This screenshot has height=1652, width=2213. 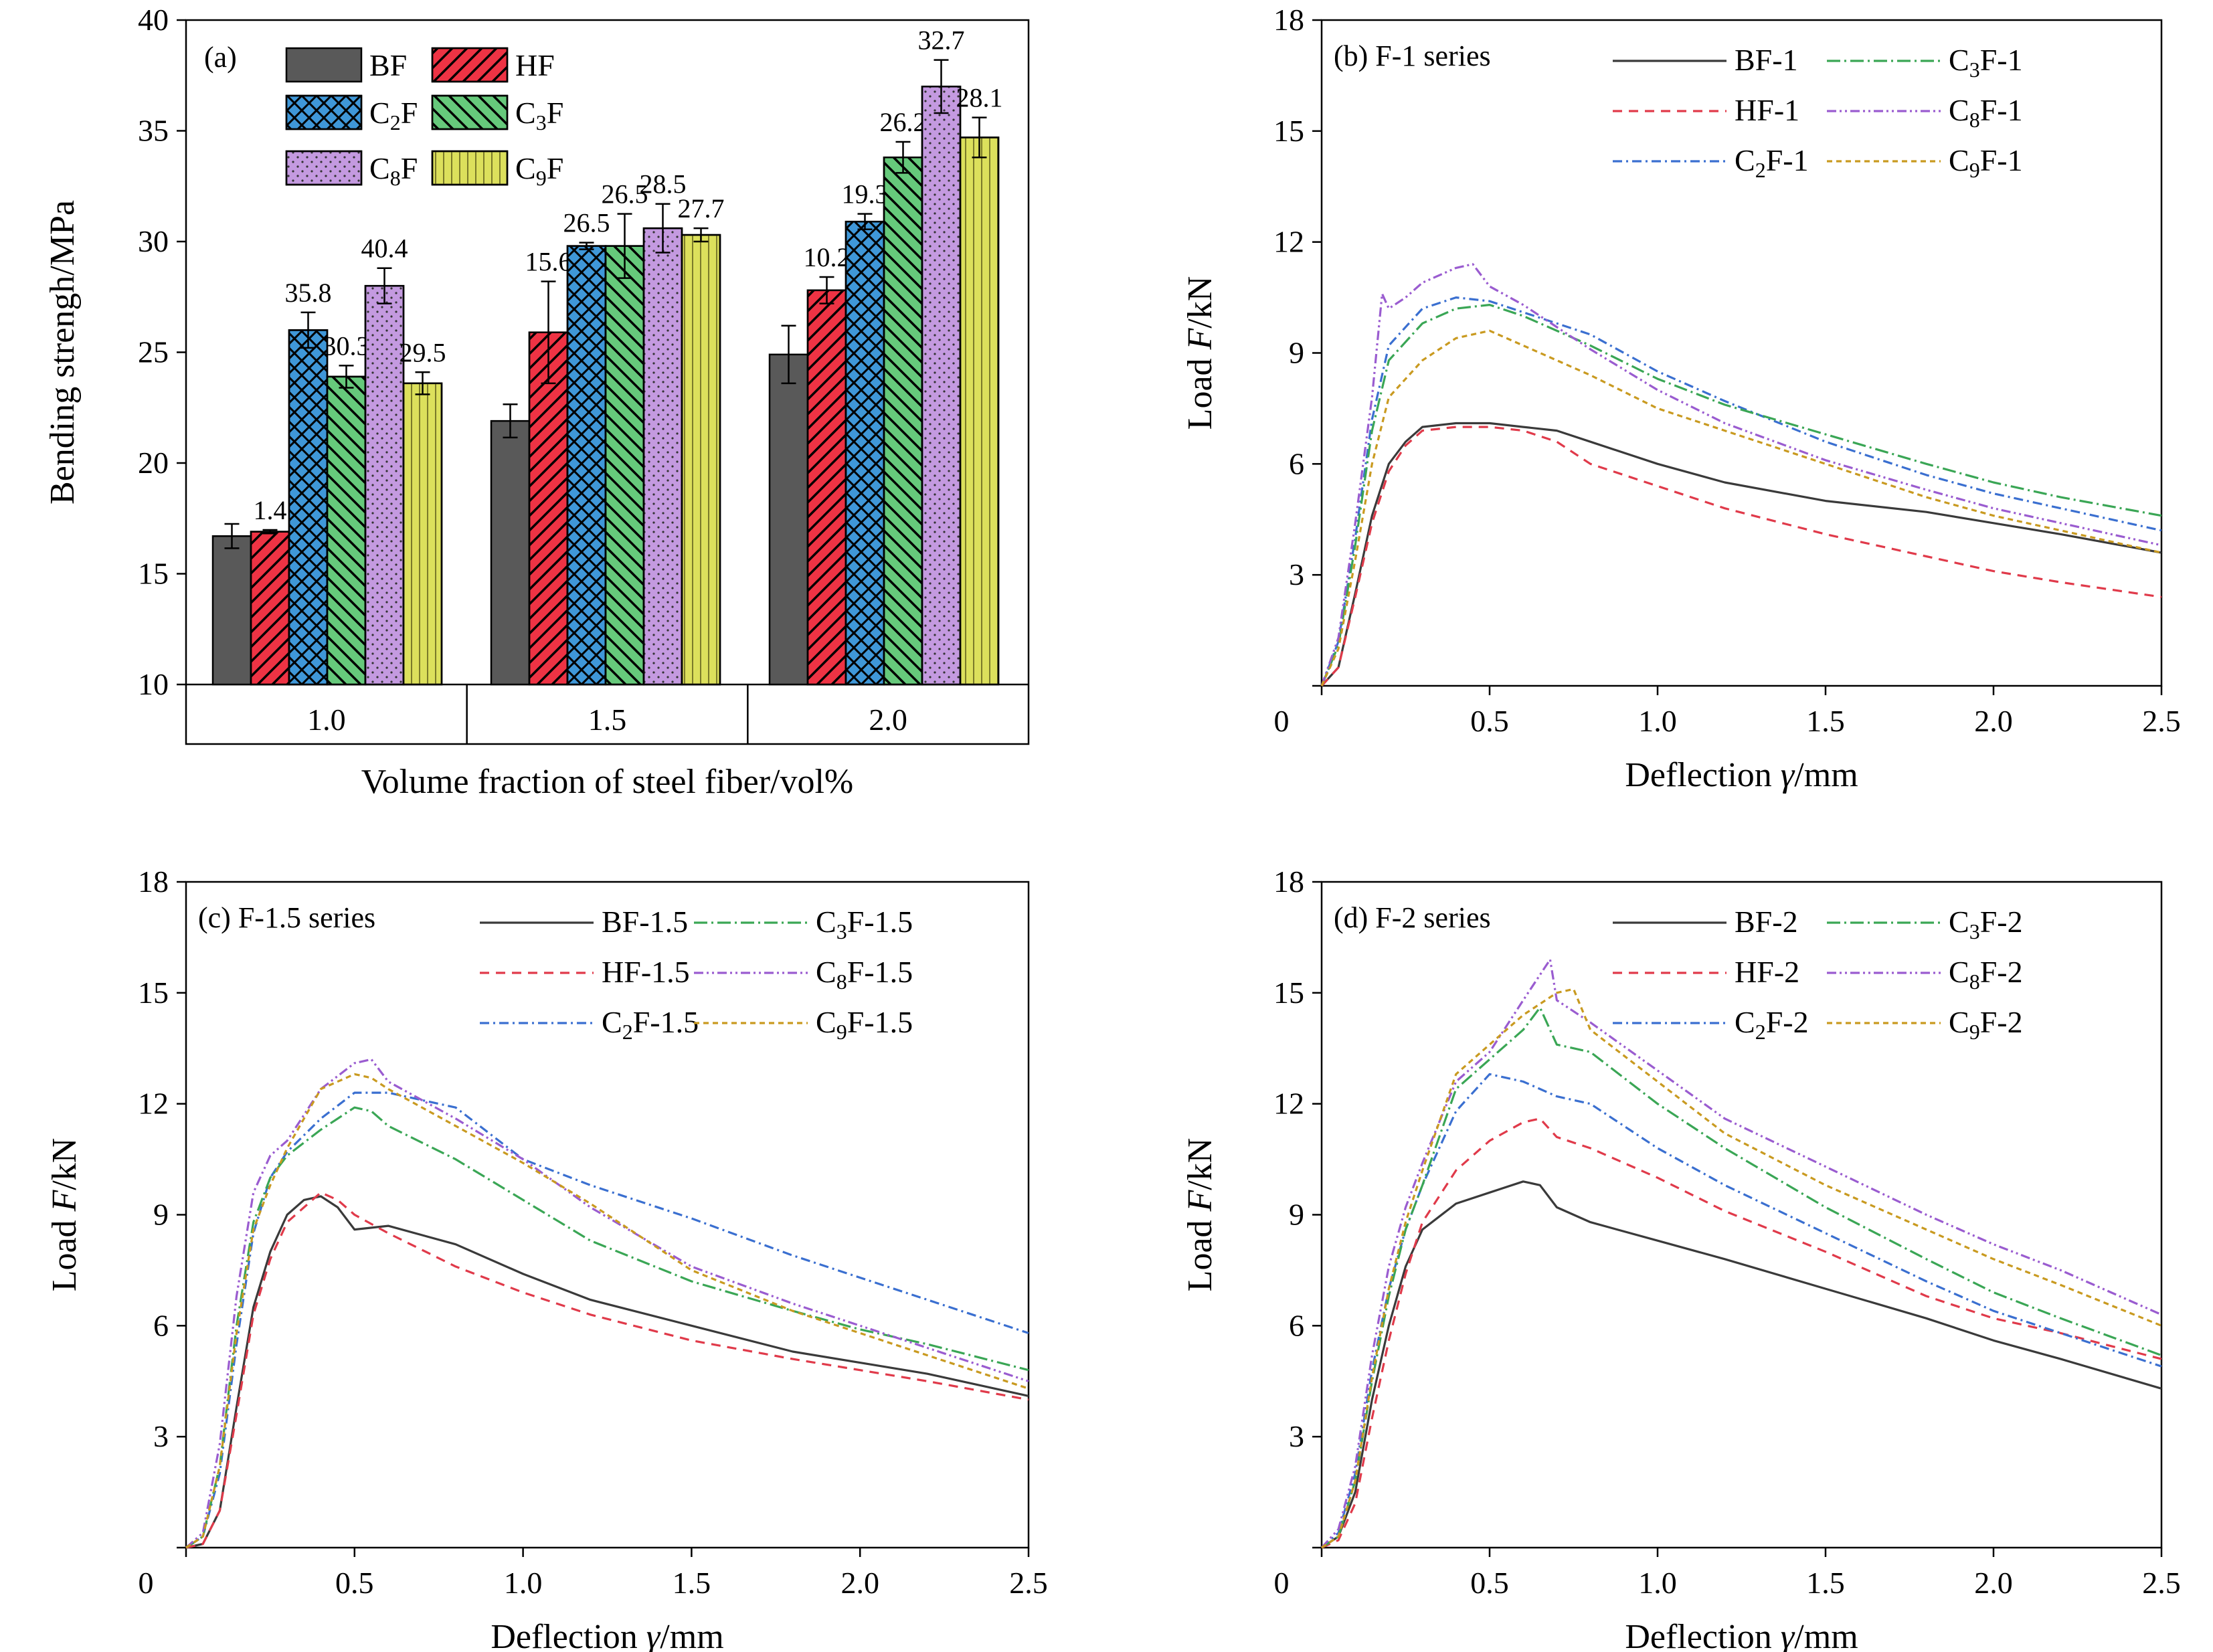 What do you see at coordinates (539, 171) in the screenshot?
I see `legend-label: C9F` at bounding box center [539, 171].